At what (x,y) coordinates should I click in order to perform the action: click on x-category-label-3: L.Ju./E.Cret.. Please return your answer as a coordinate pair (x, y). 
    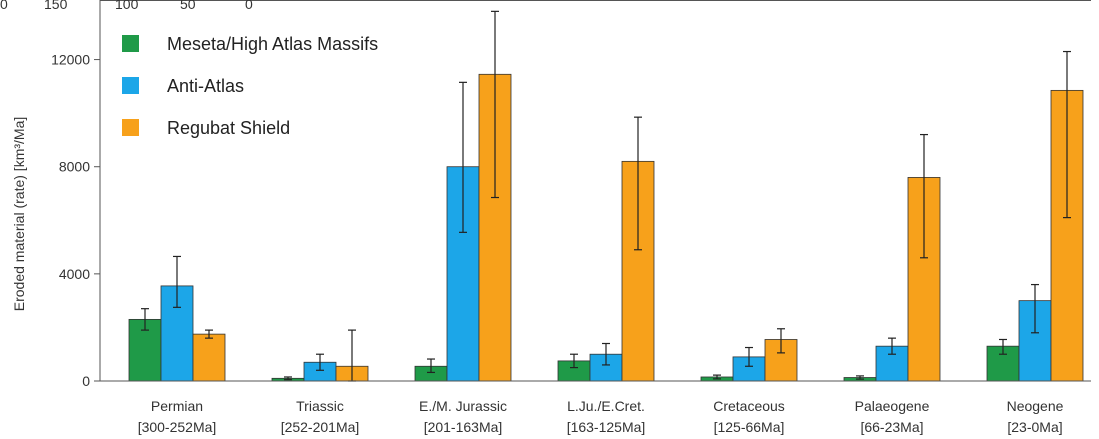
    Looking at the image, I should click on (606, 406).